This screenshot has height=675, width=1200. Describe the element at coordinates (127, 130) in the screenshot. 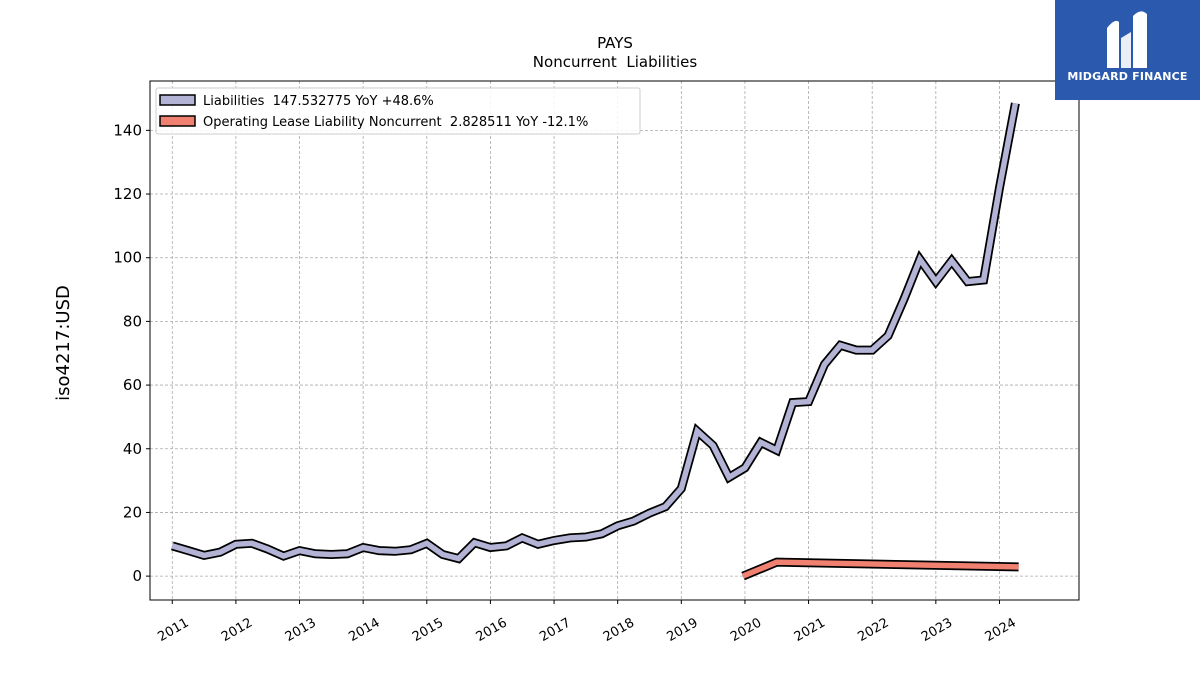

I see `y-tick-label: 140` at that location.